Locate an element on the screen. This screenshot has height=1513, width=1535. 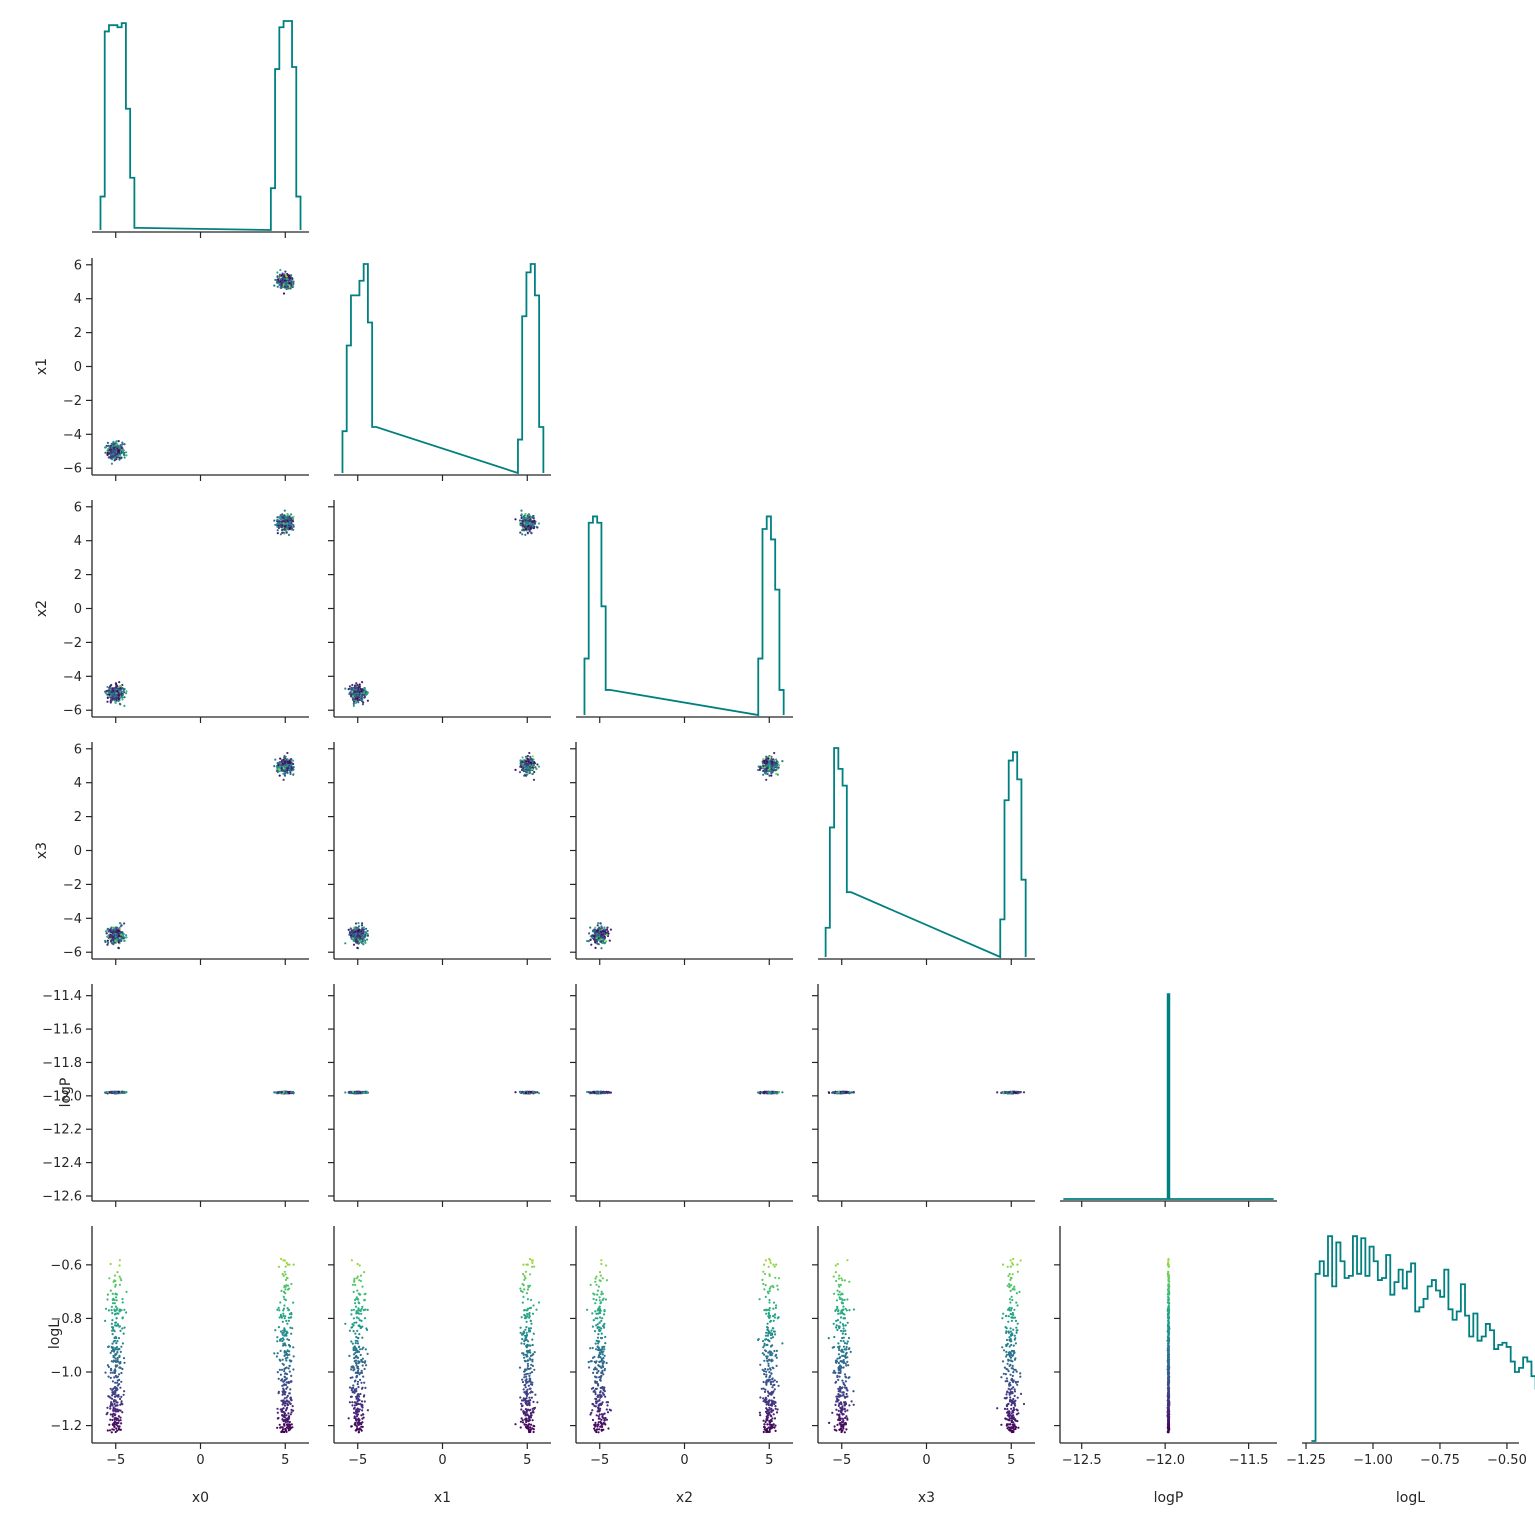
histogram-x3 is located at coordinates (925, 853).